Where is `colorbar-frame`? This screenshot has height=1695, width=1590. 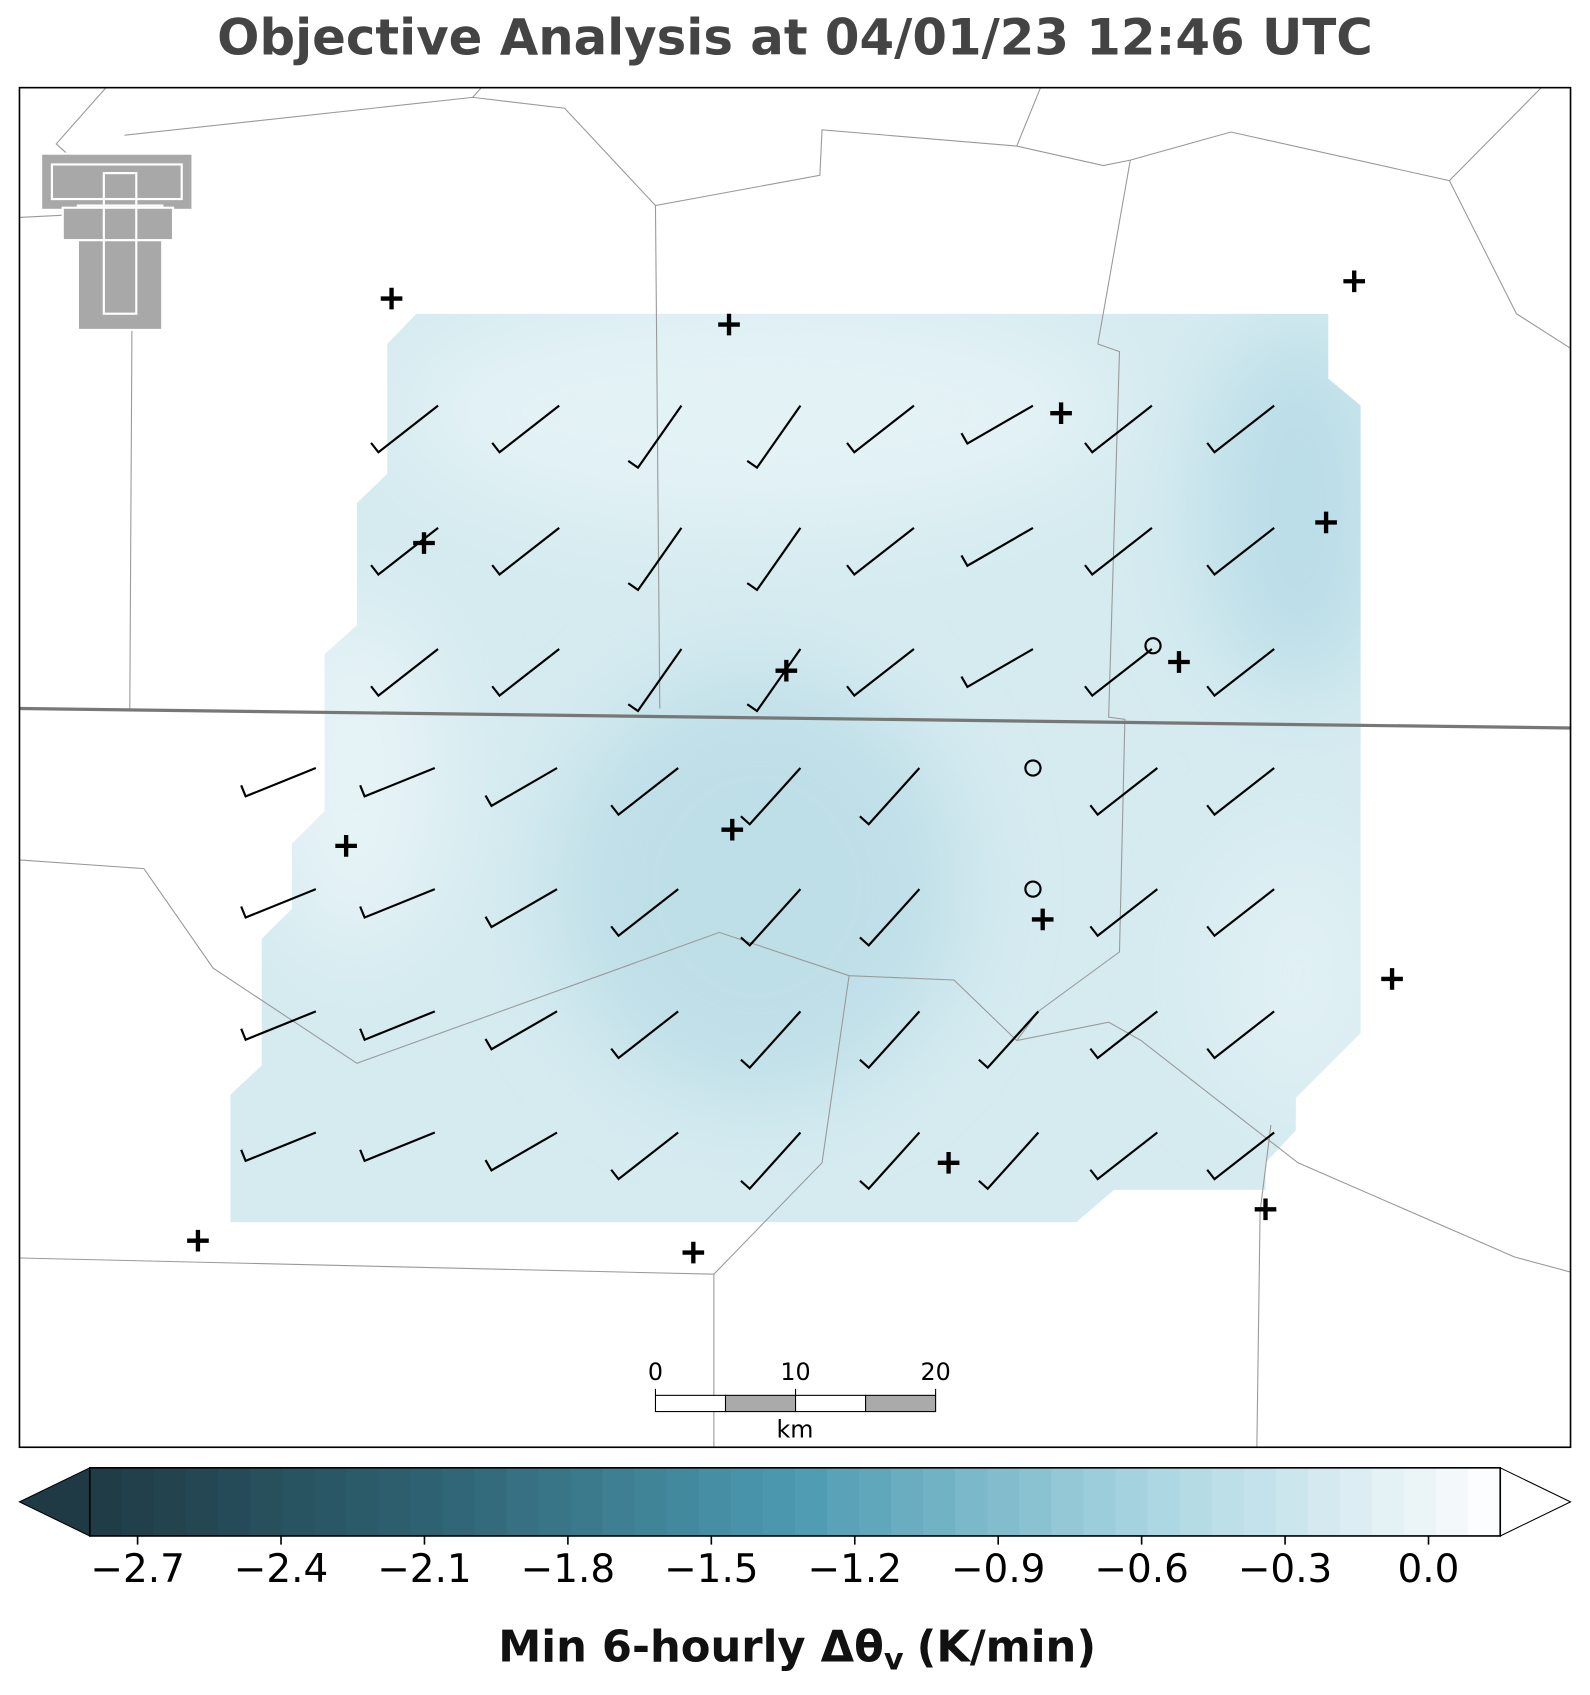 colorbar-frame is located at coordinates (795, 1502).